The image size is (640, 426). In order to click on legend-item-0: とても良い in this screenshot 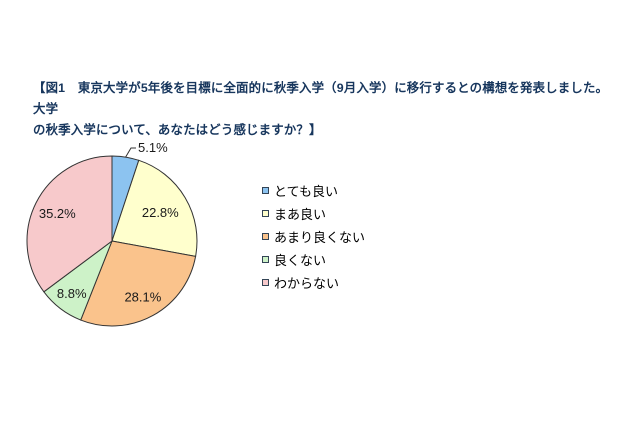, I will do `click(313, 190)`.